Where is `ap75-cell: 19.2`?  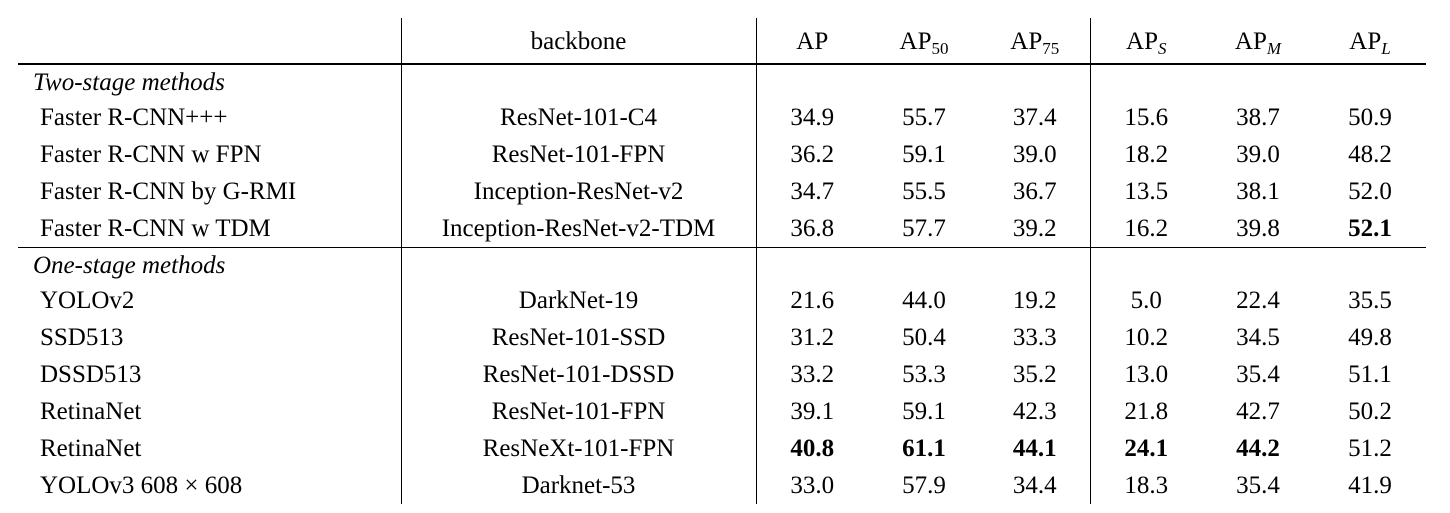 ap75-cell: 19.2 is located at coordinates (1034, 300).